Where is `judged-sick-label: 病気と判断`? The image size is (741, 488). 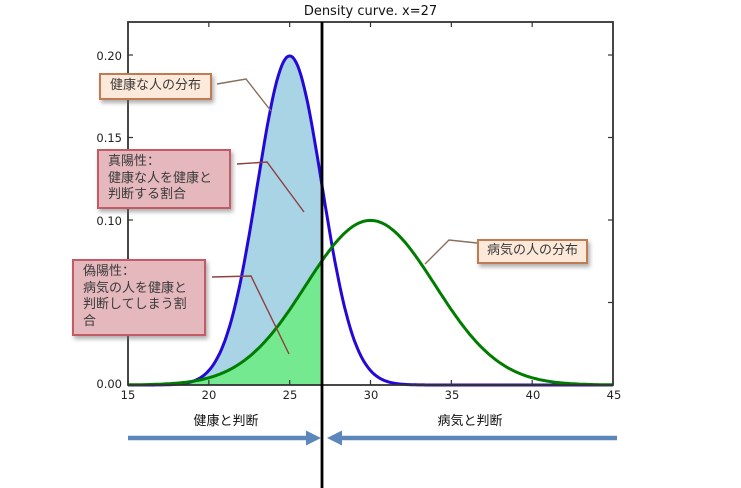 judged-sick-label: 病気と判断 is located at coordinates (470, 421).